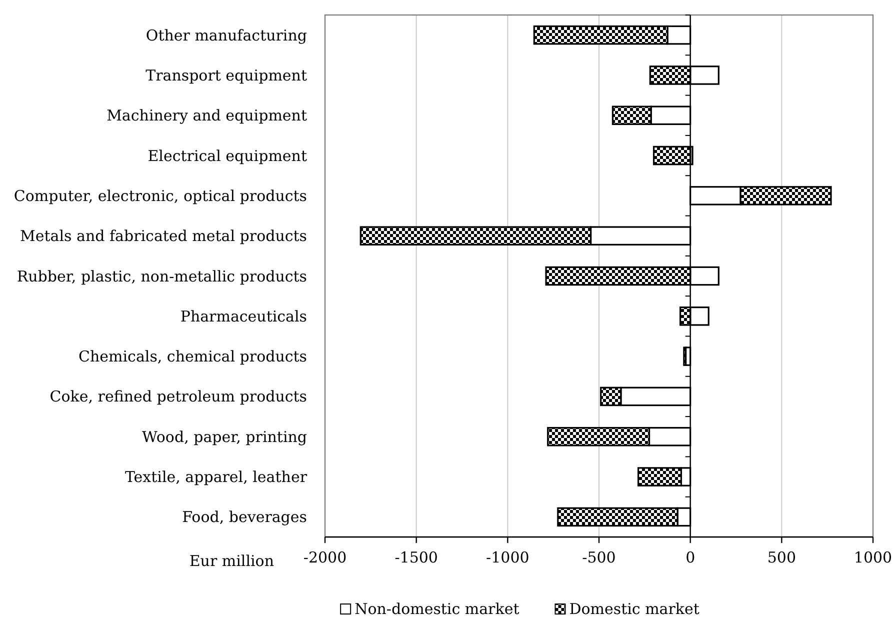  Describe the element at coordinates (227, 155) in the screenshot. I see `y-tick-label: Electrical equipment` at that location.